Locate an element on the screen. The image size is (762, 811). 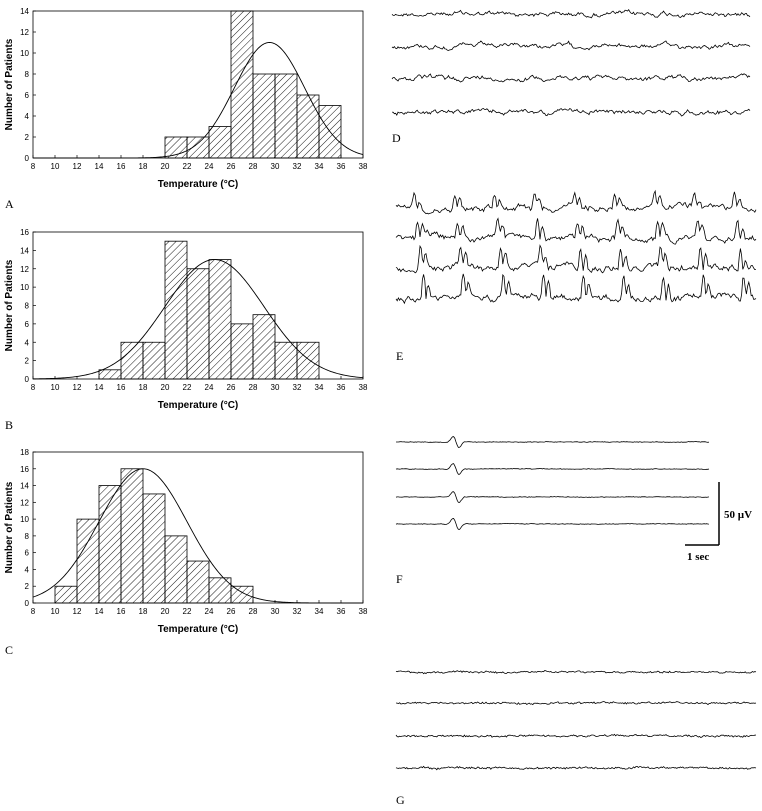
y-tick-label-b-4: 8 is located at coordinates (27, 306).